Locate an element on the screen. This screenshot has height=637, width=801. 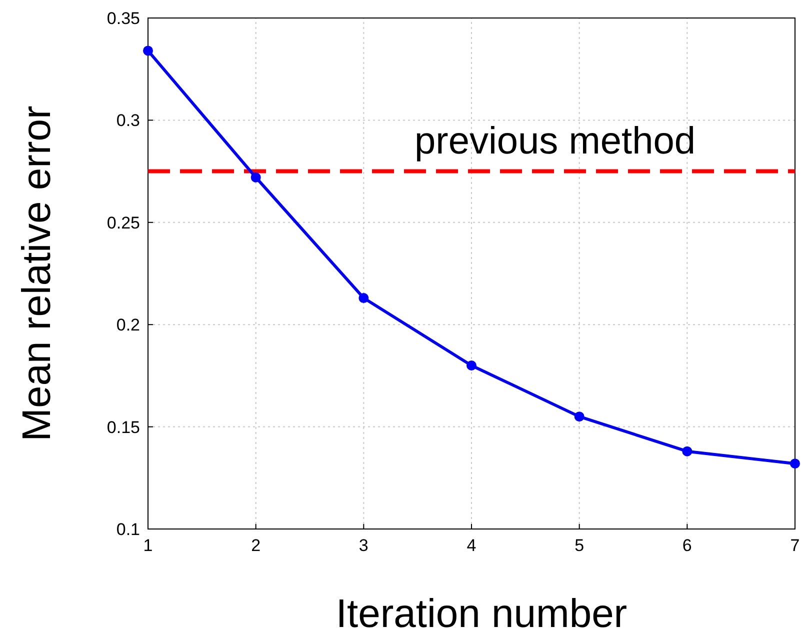
ref-line-label: previous method is located at coordinates (555, 141).